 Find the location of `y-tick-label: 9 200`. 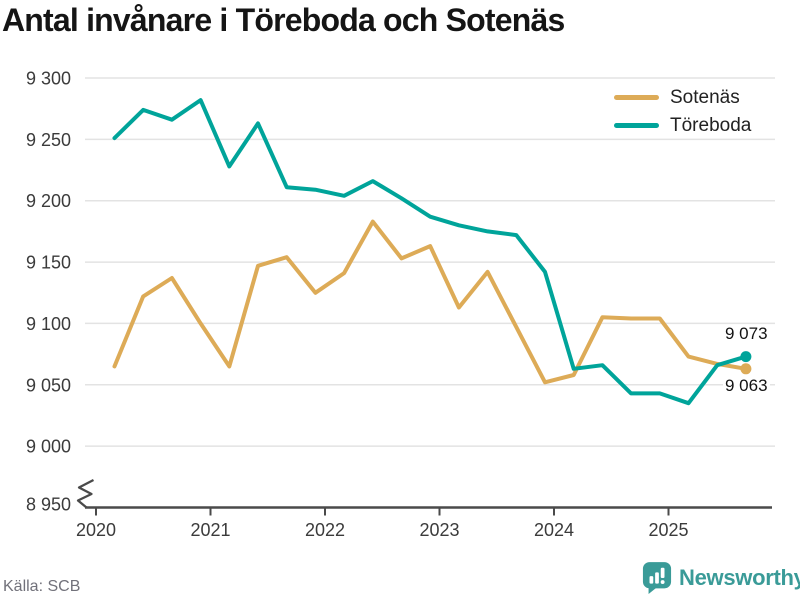

y-tick-label: 9 200 is located at coordinates (48, 201).